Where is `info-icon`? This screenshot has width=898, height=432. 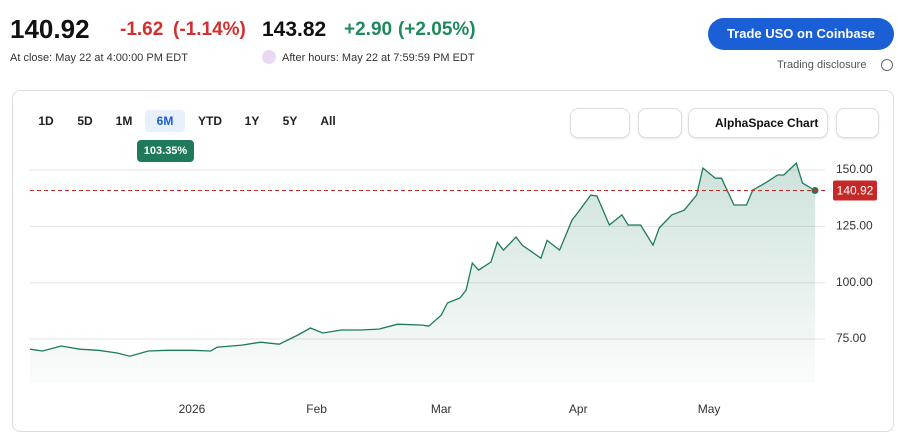
info-icon is located at coordinates (887, 65).